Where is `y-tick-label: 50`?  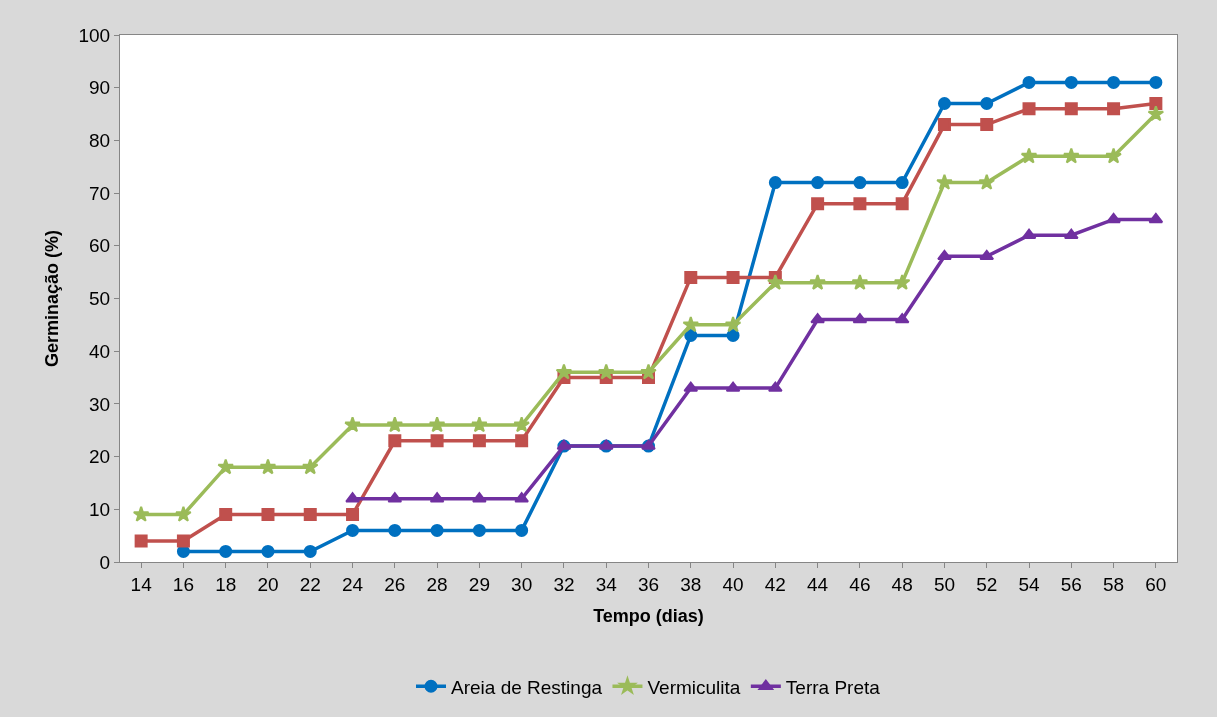
y-tick-label: 50 is located at coordinates (100, 299).